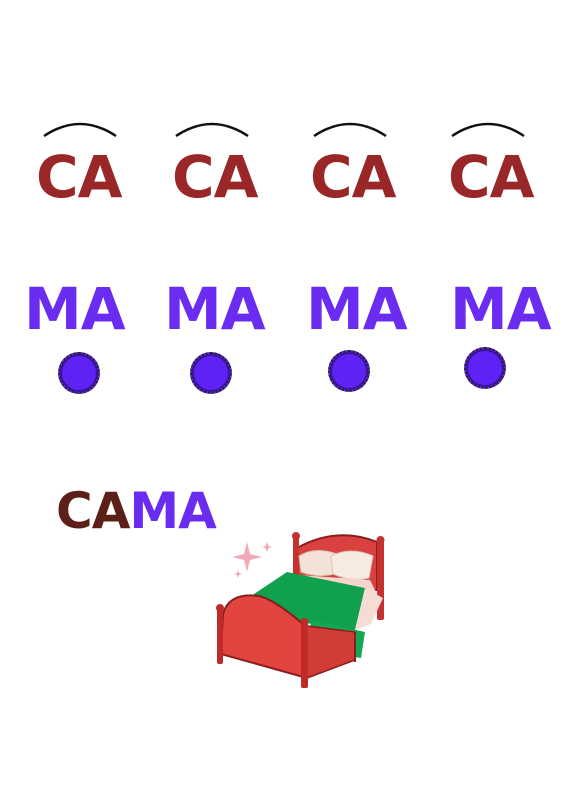 The image size is (566, 800). I want to click on sparkle-icon, so click(252, 560).